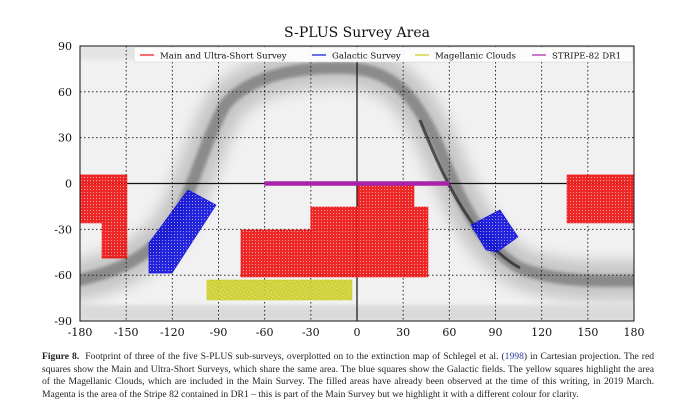 This screenshot has height=413, width=690. I want to click on x-tick-label: -90, so click(219, 332).